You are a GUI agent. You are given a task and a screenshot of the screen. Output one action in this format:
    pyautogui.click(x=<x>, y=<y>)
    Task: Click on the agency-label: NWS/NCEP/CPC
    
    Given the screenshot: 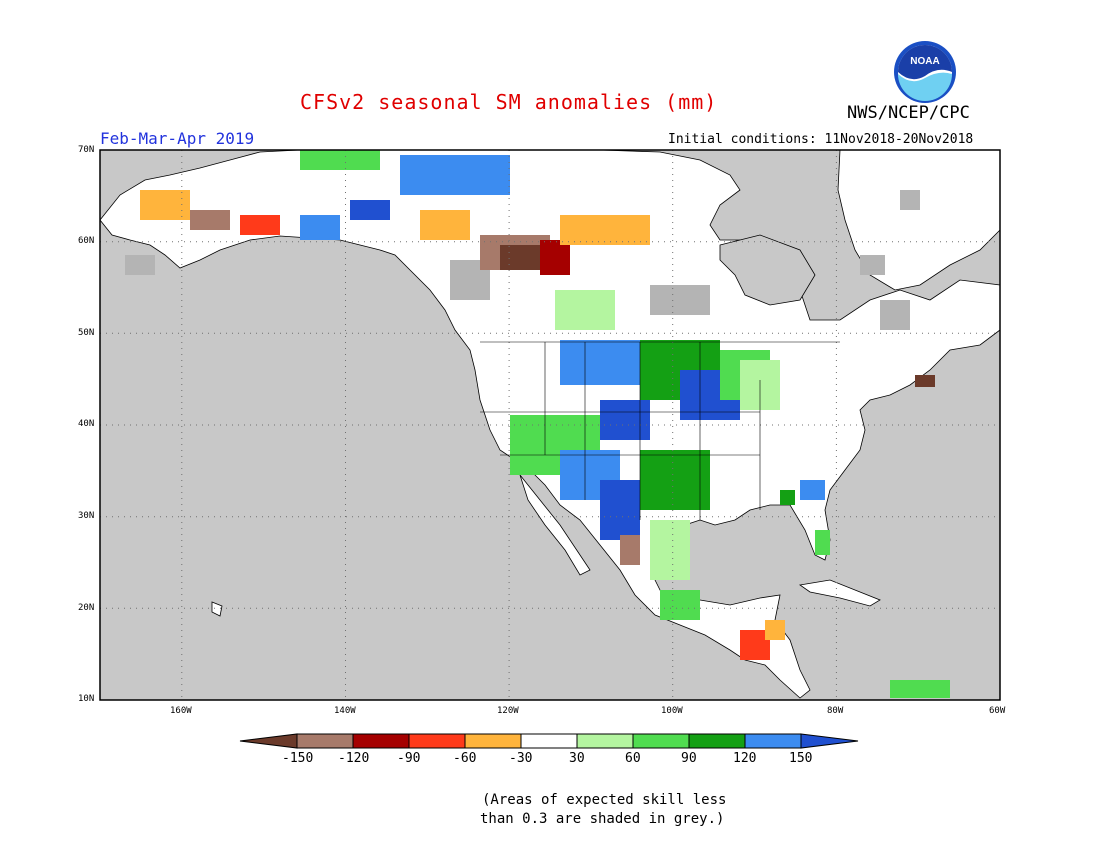 What is the action you would take?
    pyautogui.click(x=908, y=113)
    